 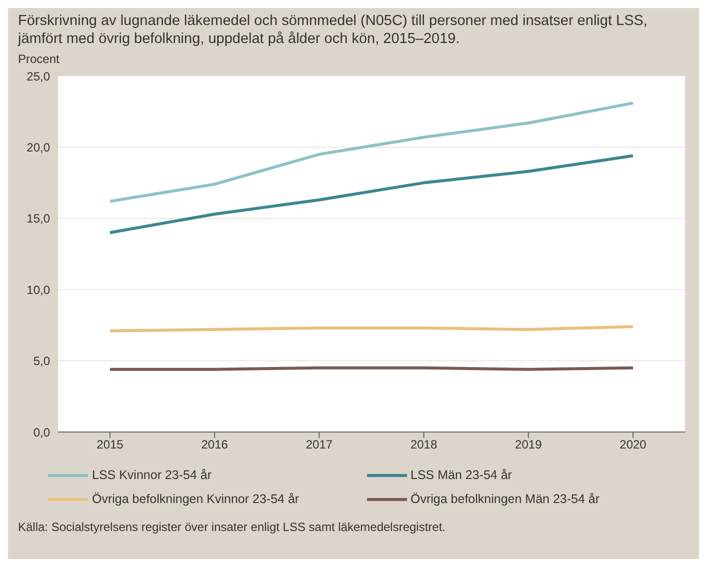 I want to click on x-tick-label: 2018, so click(x=424, y=445).